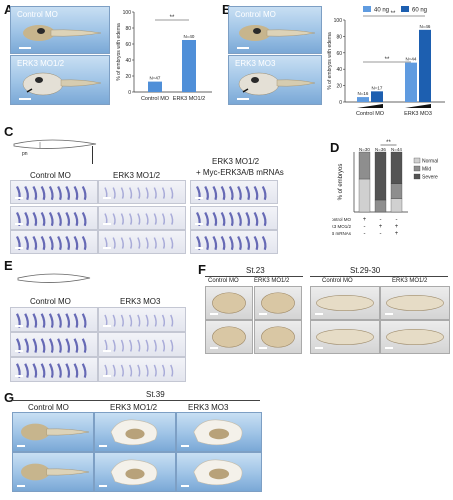 The image size is (453, 500). What do you see at coordinates (9, 9) in the screenshot?
I see `panel-letter-a: A` at bounding box center [9, 9].